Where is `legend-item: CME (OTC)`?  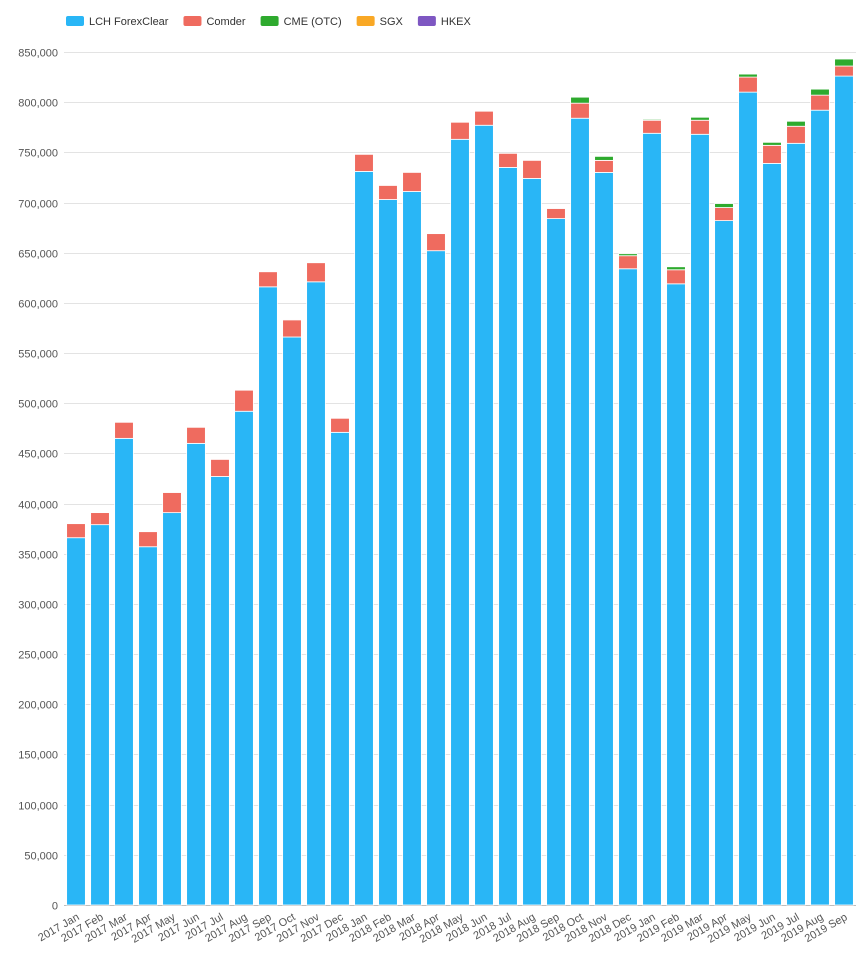 legend-item: CME (OTC) is located at coordinates (301, 22).